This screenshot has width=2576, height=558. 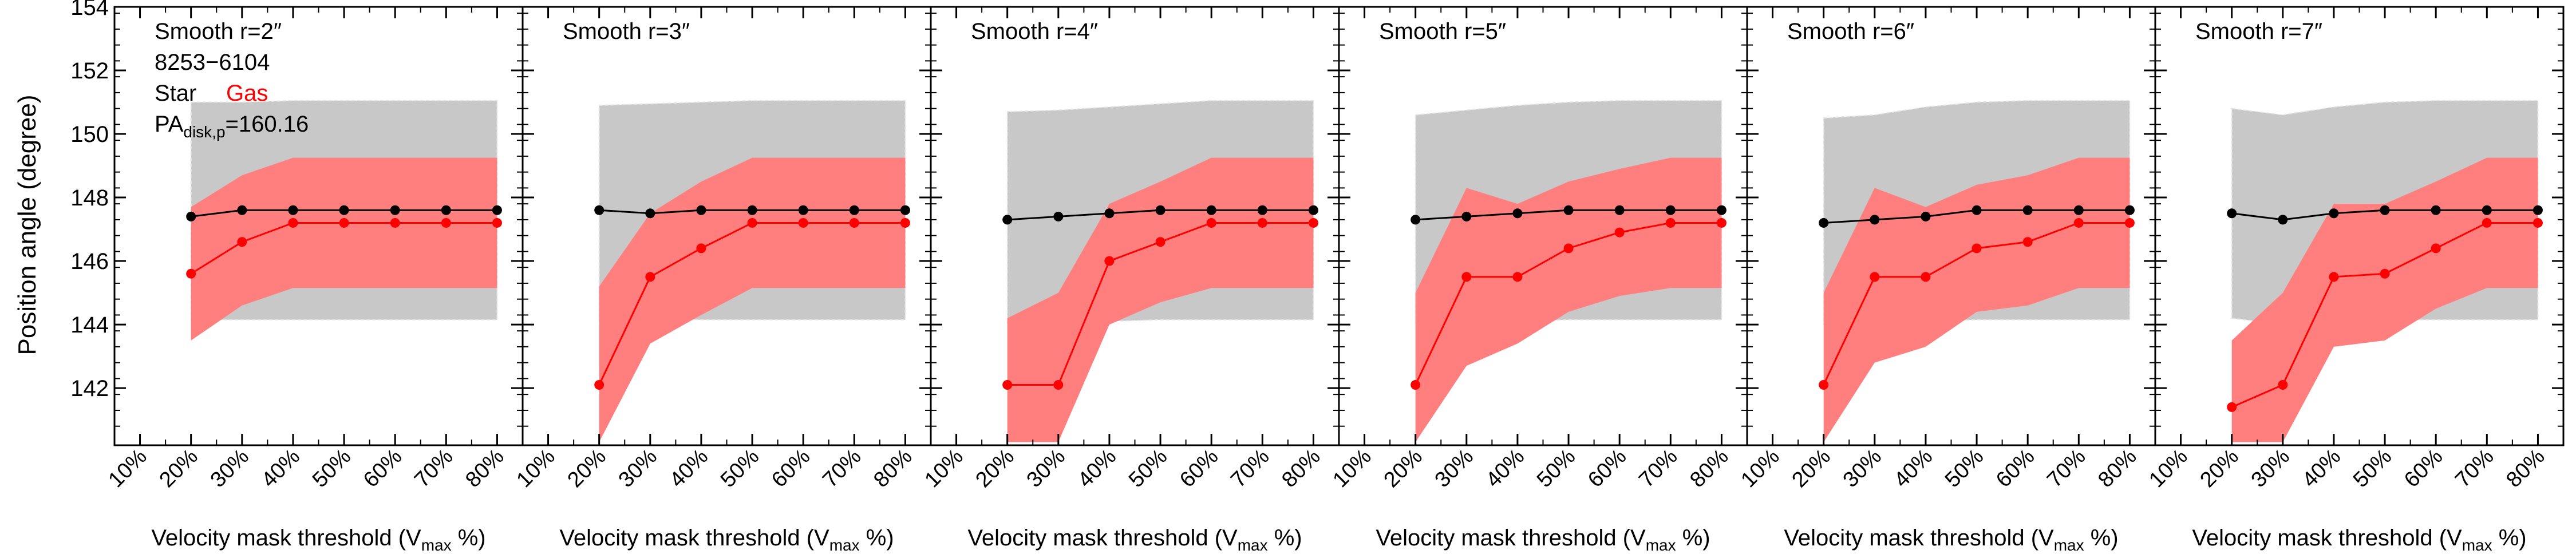 I want to click on x-tick-label: 60%, so click(x=382, y=468).